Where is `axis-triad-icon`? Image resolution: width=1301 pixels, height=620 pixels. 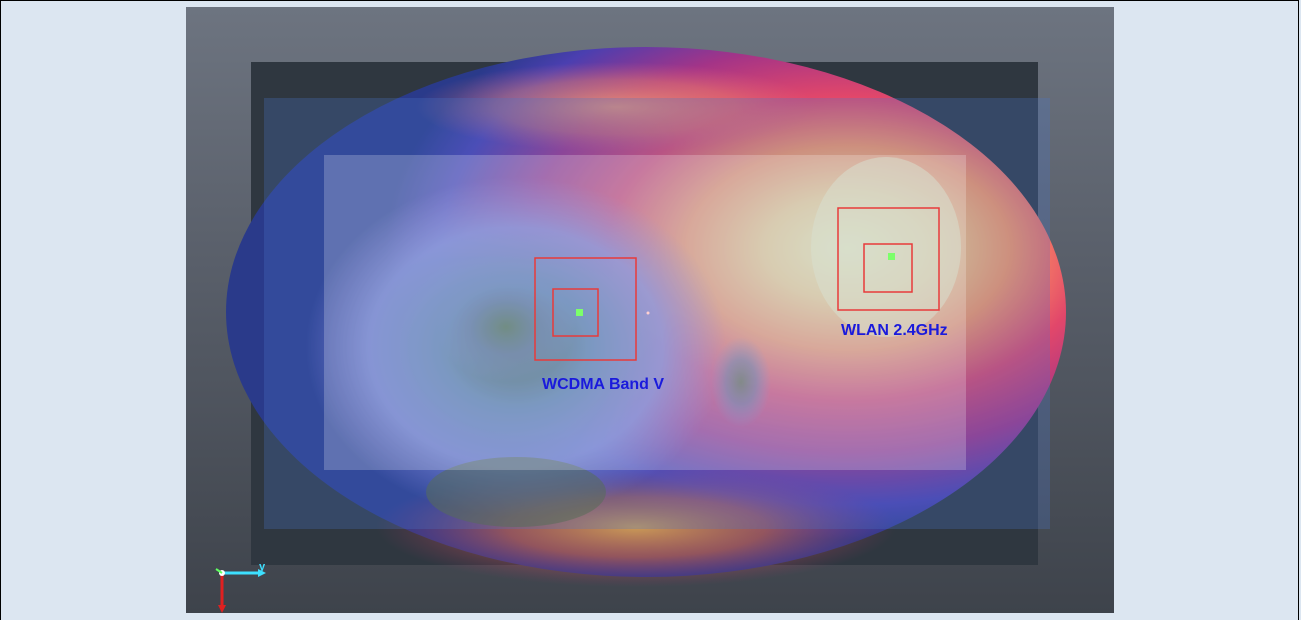 axis-triad-icon is located at coordinates (240, 590).